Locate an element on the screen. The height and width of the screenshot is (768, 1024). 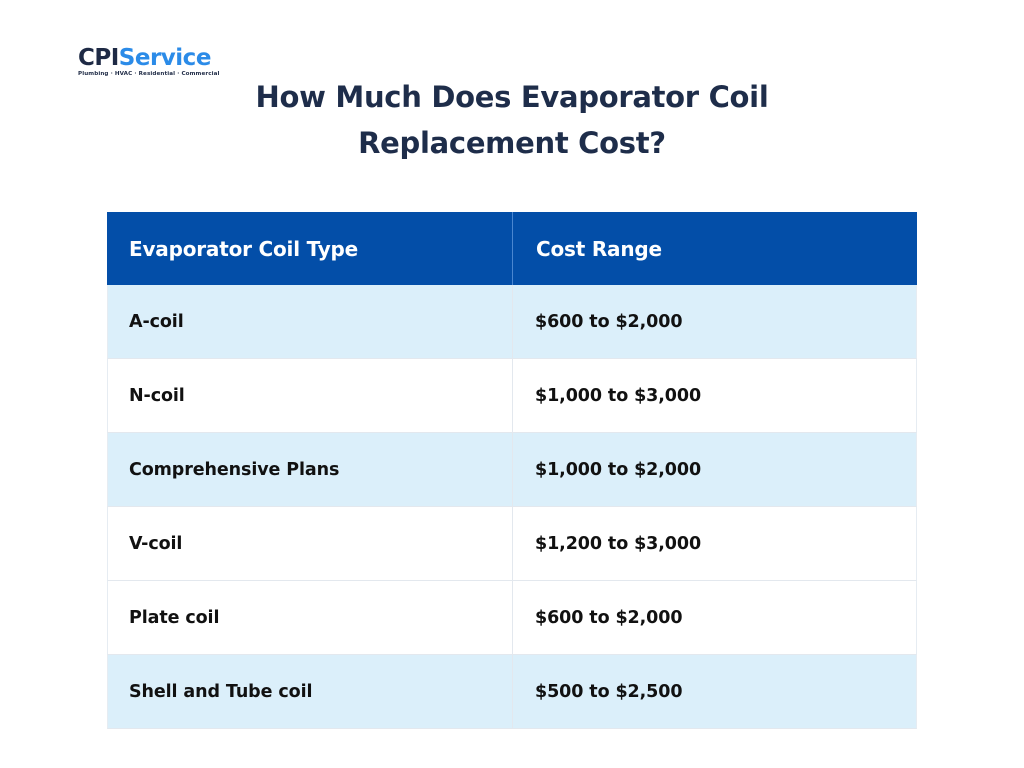
cell-cost-range: $1,000 to $3,000 is located at coordinates (714, 395).